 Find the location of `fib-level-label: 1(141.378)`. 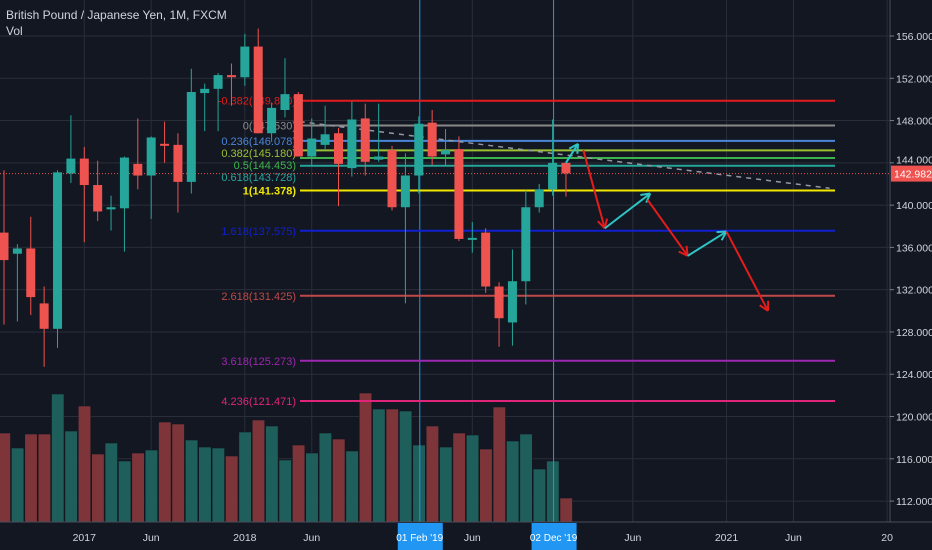

fib-level-label: 1(141.378) is located at coordinates (270, 192).